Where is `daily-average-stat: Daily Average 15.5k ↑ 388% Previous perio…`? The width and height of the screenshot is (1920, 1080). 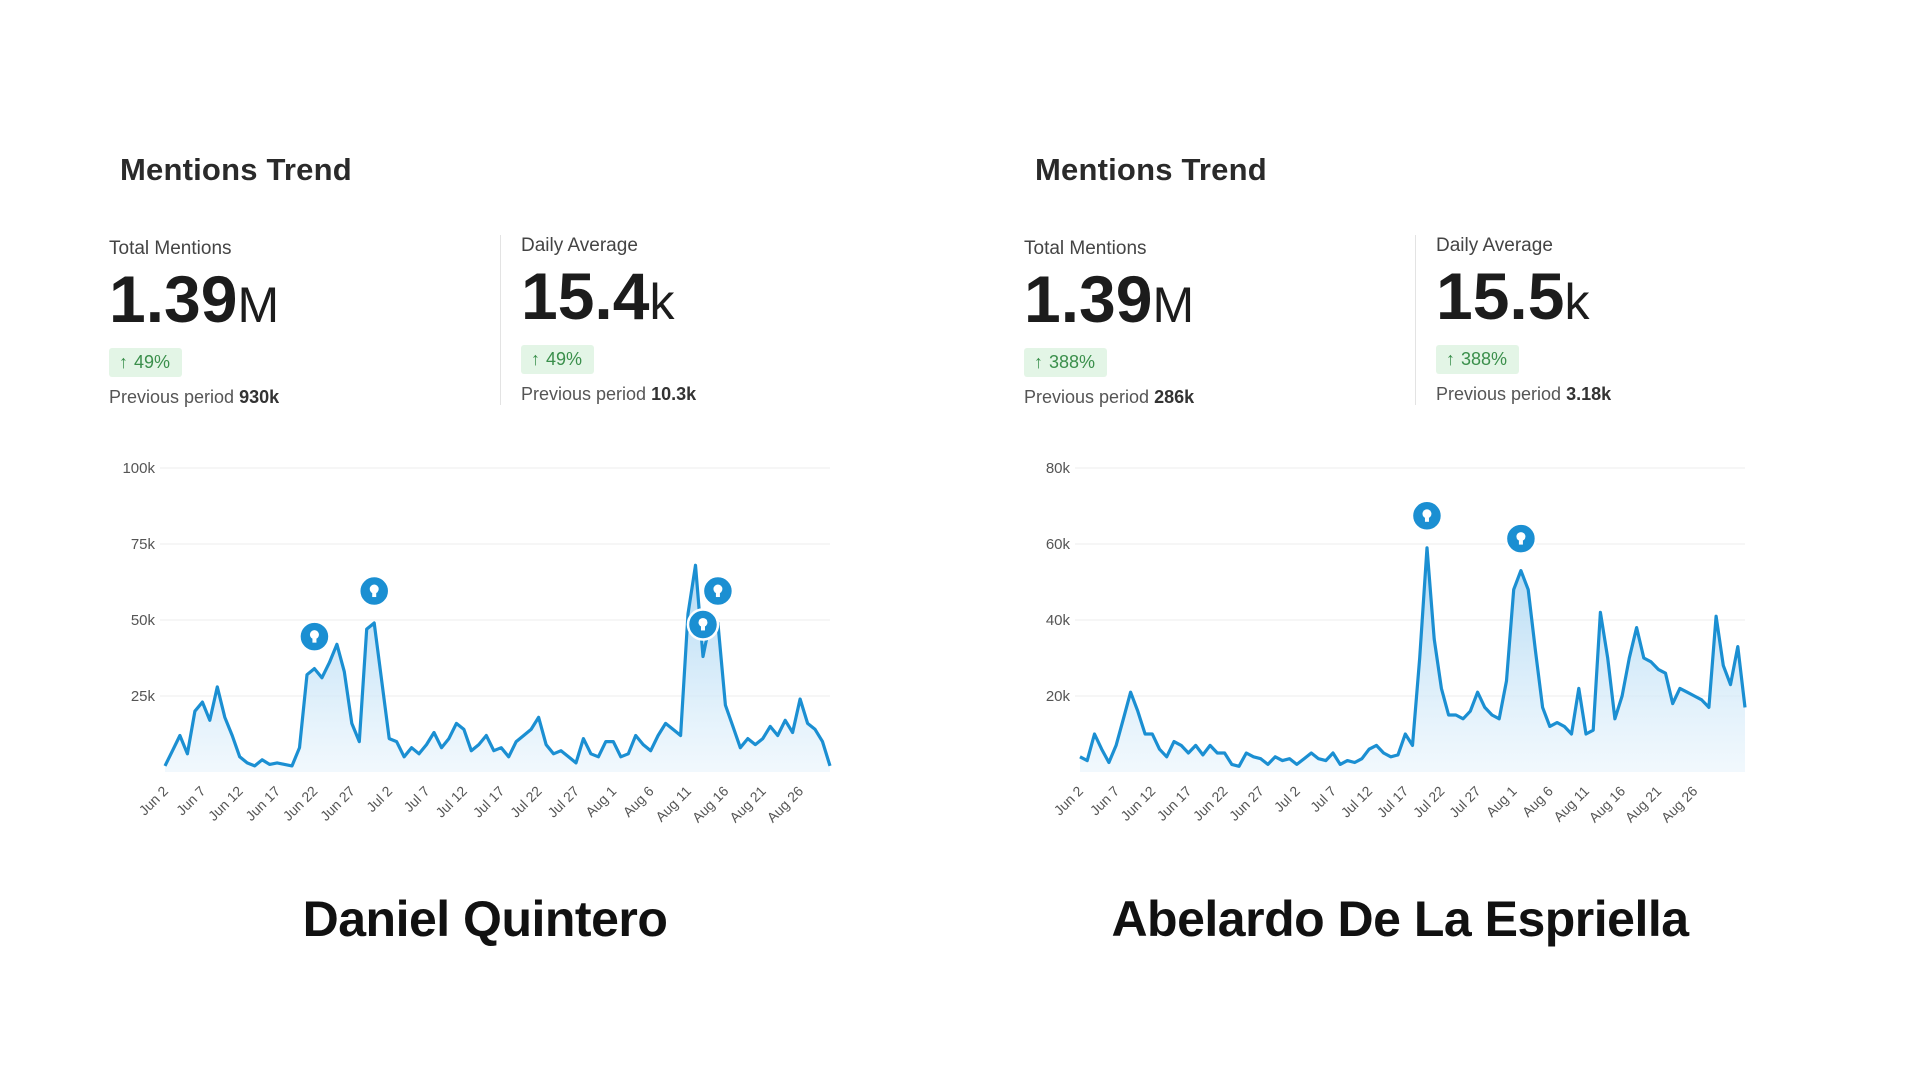 daily-average-stat: Daily Average 15.5k ↑ 388% Previous perio… is located at coordinates (1605, 320).